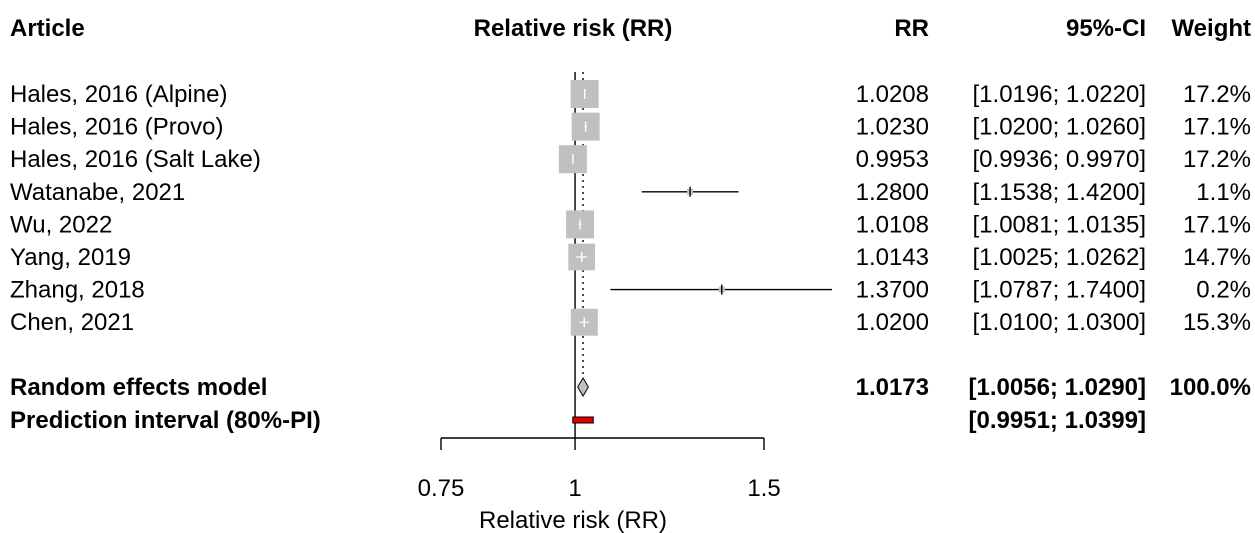 This screenshot has height=533, width=1255. I want to click on study-row: Watanabe, 2021 1.2800 [1.1538; 1.4200] 1.1%, so click(630, 192).